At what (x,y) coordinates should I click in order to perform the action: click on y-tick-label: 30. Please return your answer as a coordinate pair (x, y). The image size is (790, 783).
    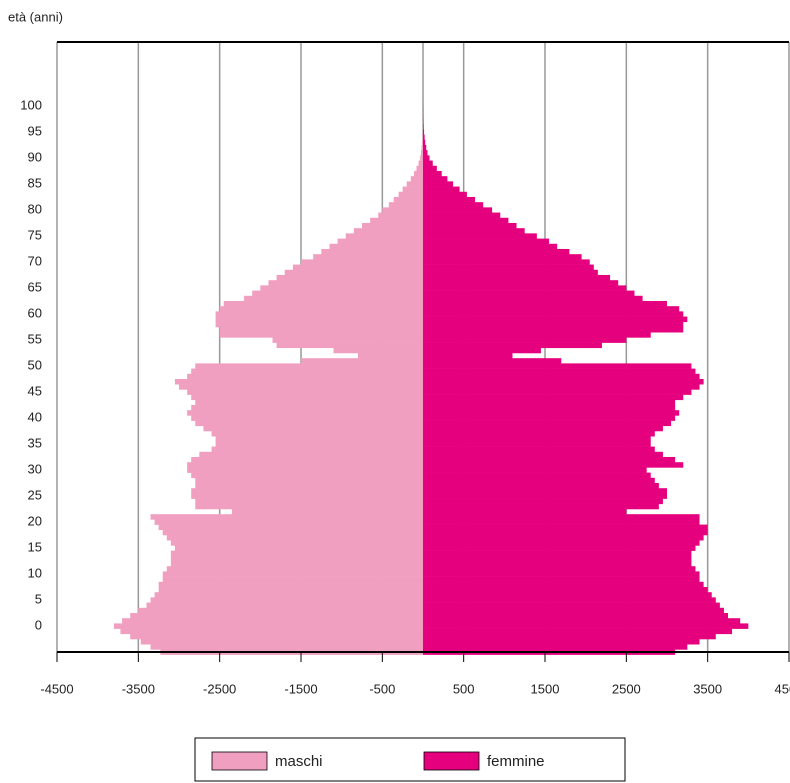
    Looking at the image, I should click on (35, 468).